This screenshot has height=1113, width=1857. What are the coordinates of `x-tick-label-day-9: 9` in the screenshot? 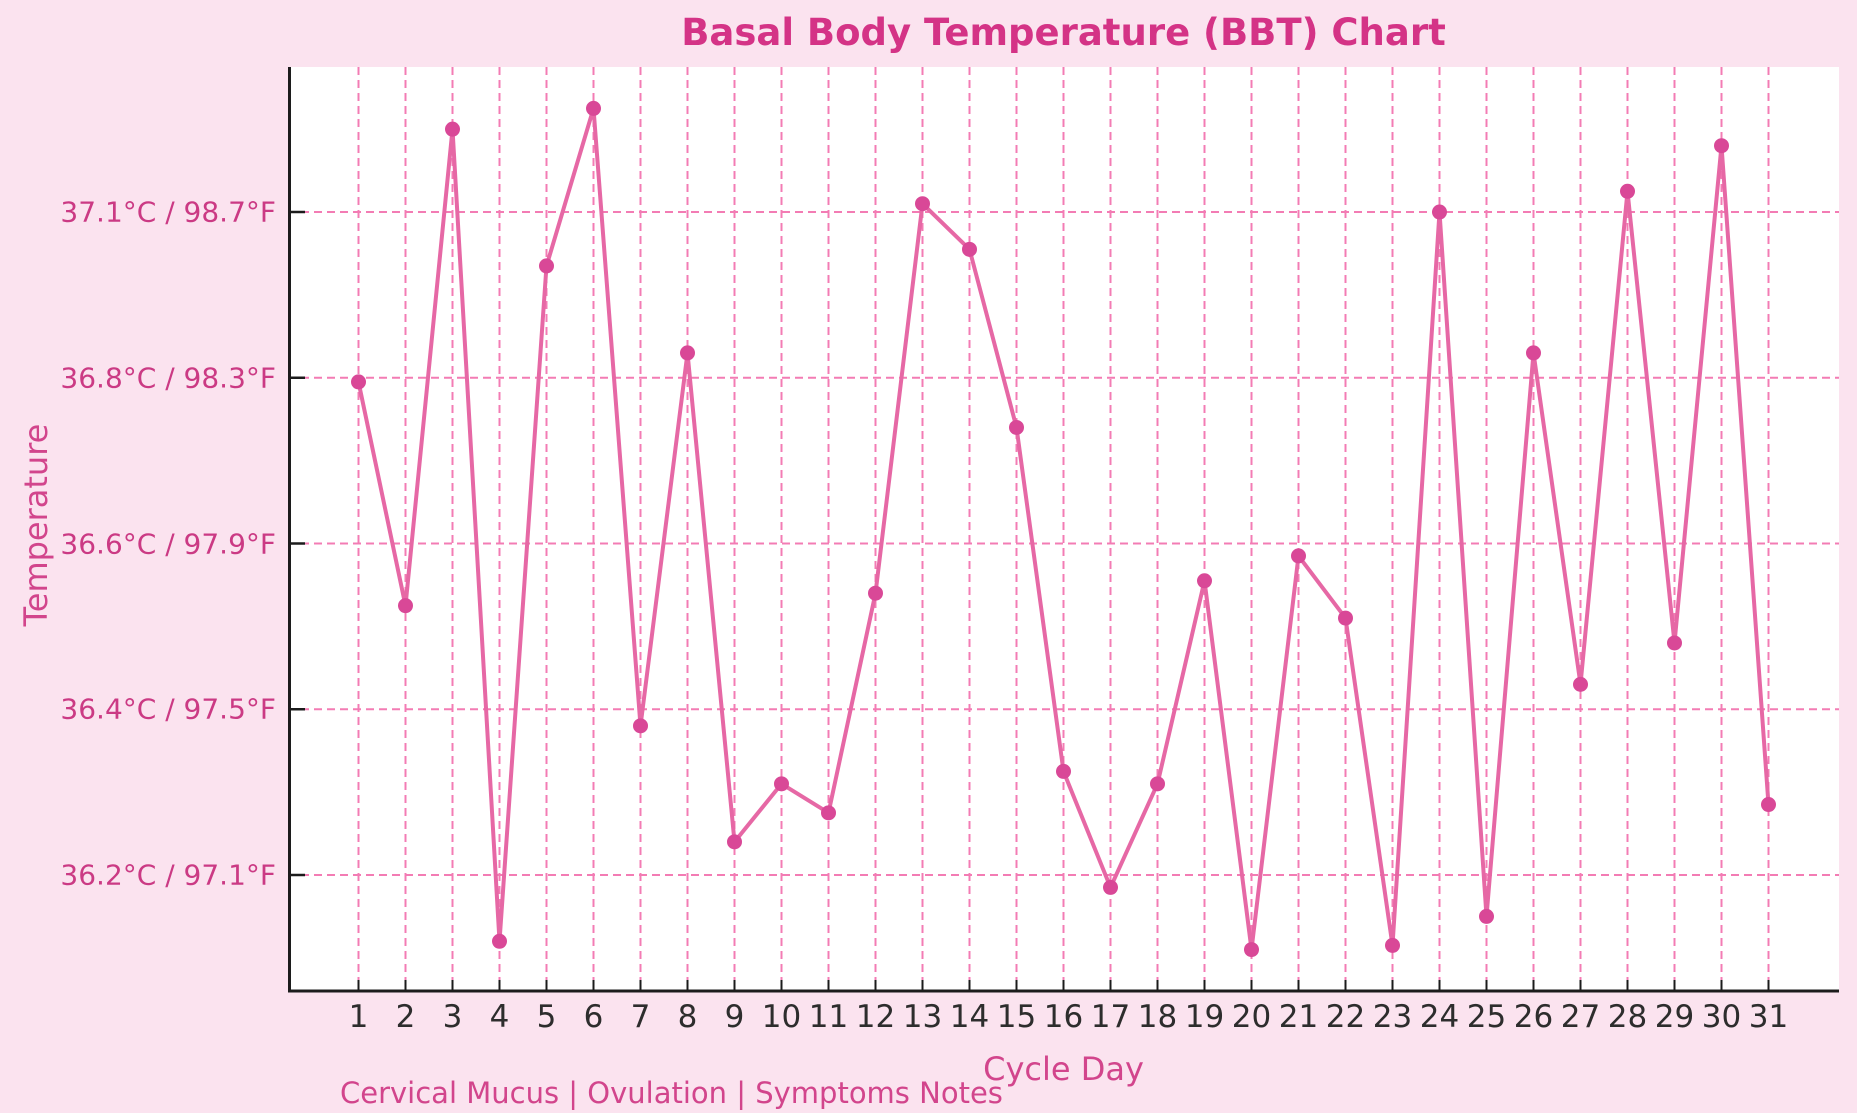 It's located at (734, 1017).